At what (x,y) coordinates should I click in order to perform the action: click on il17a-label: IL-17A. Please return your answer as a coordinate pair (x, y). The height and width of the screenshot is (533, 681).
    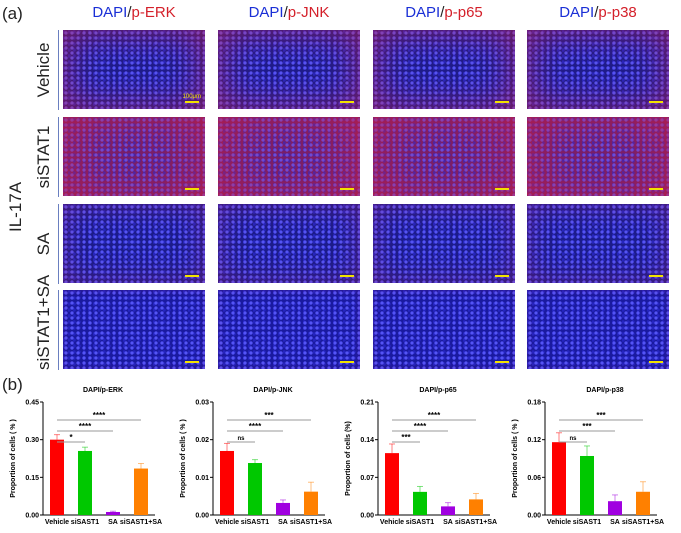
    Looking at the image, I should click on (15, 206).